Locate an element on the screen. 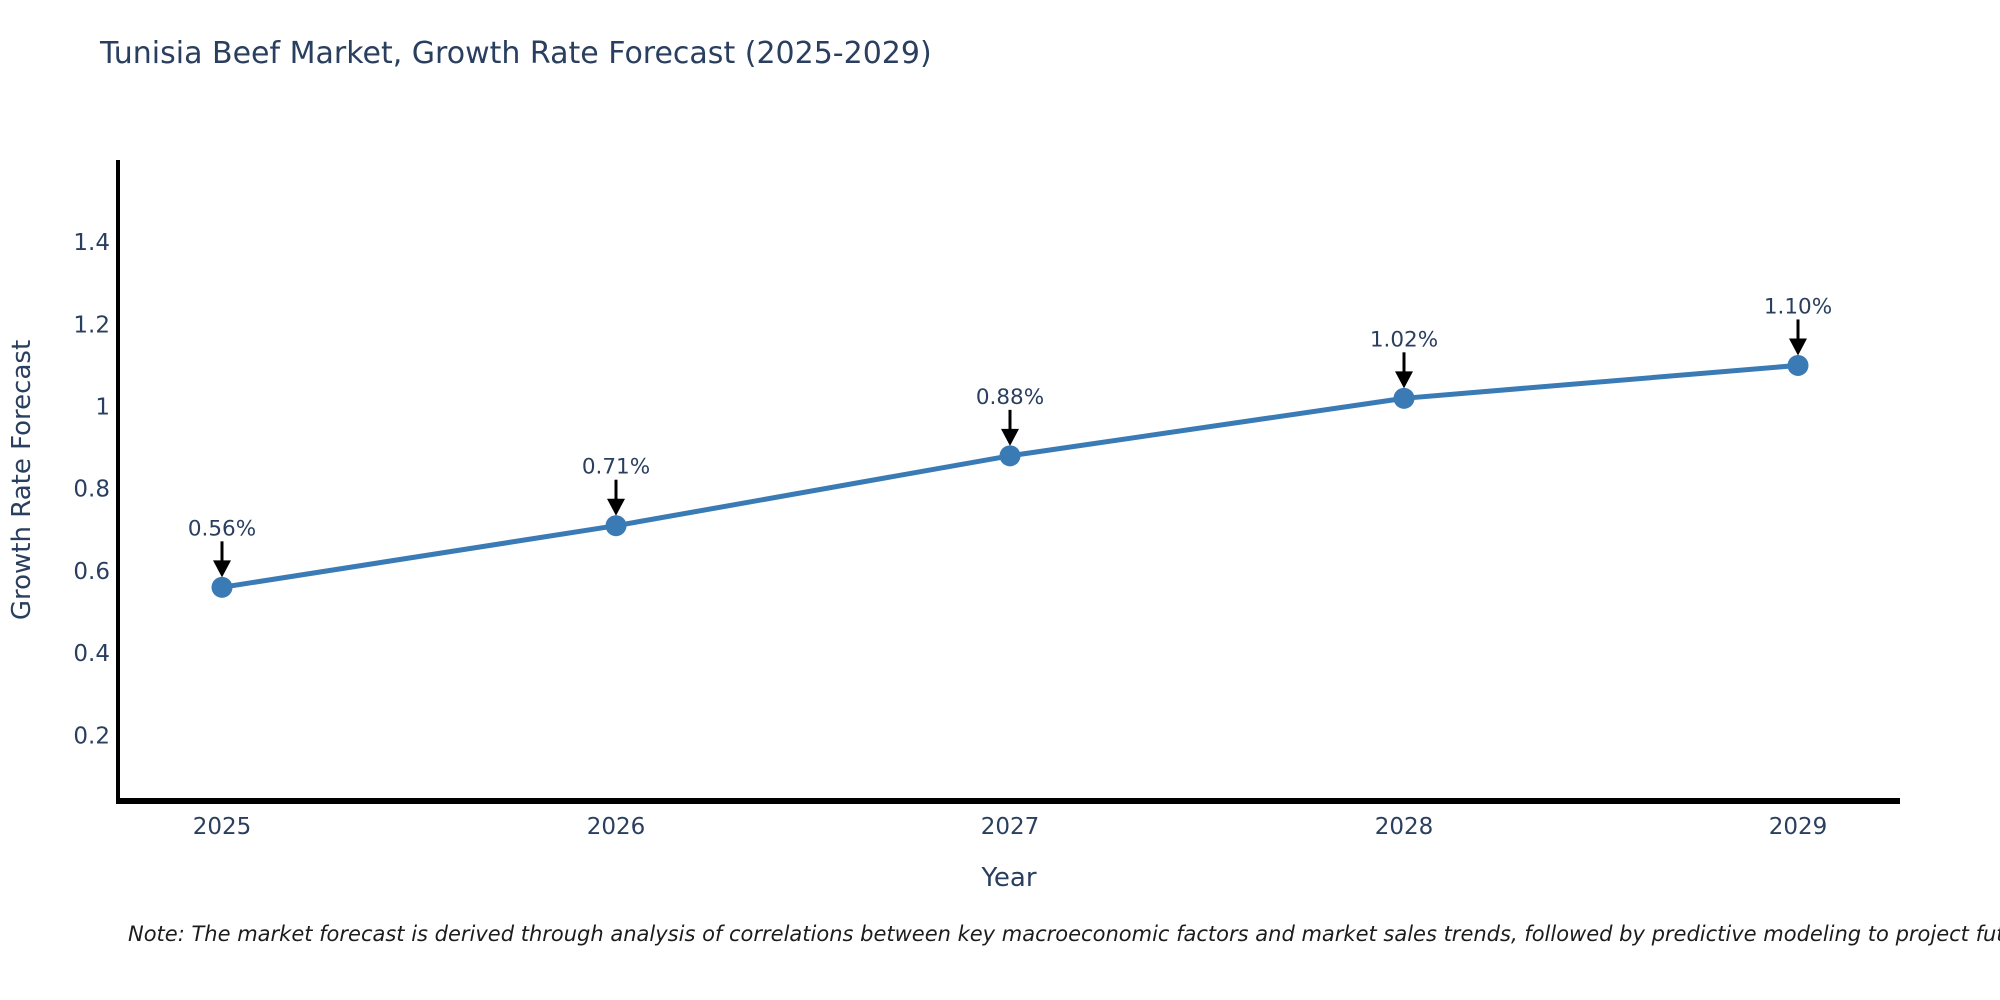  data-point-2029 is located at coordinates (1798, 365).